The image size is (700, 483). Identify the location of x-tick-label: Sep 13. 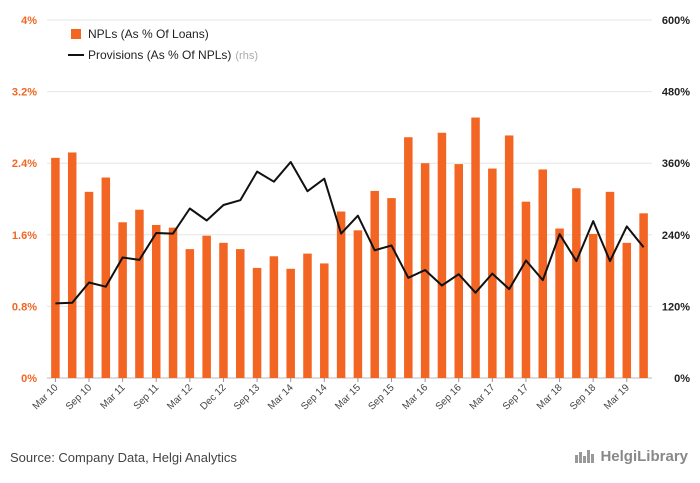
(247, 397).